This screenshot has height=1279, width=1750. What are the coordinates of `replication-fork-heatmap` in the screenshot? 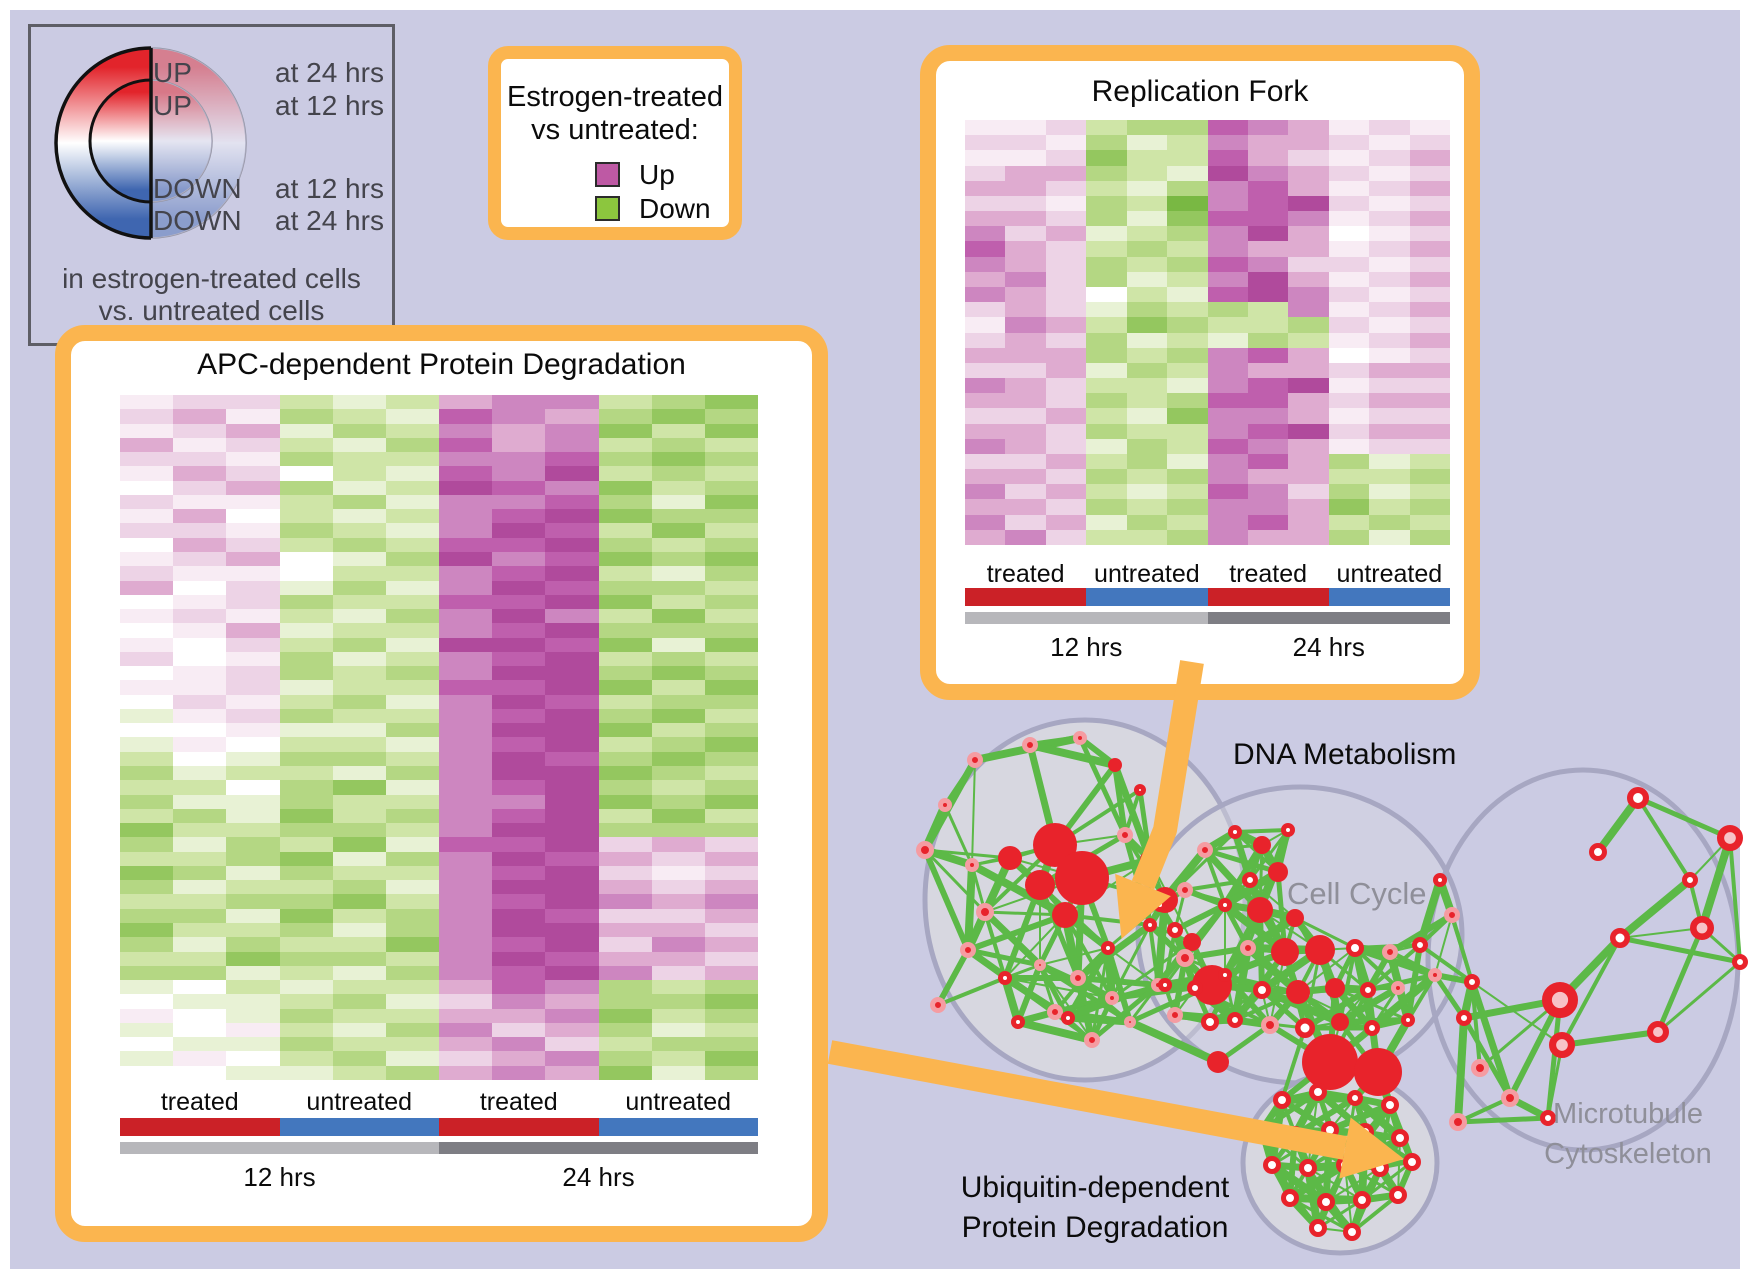 It's located at (1207, 332).